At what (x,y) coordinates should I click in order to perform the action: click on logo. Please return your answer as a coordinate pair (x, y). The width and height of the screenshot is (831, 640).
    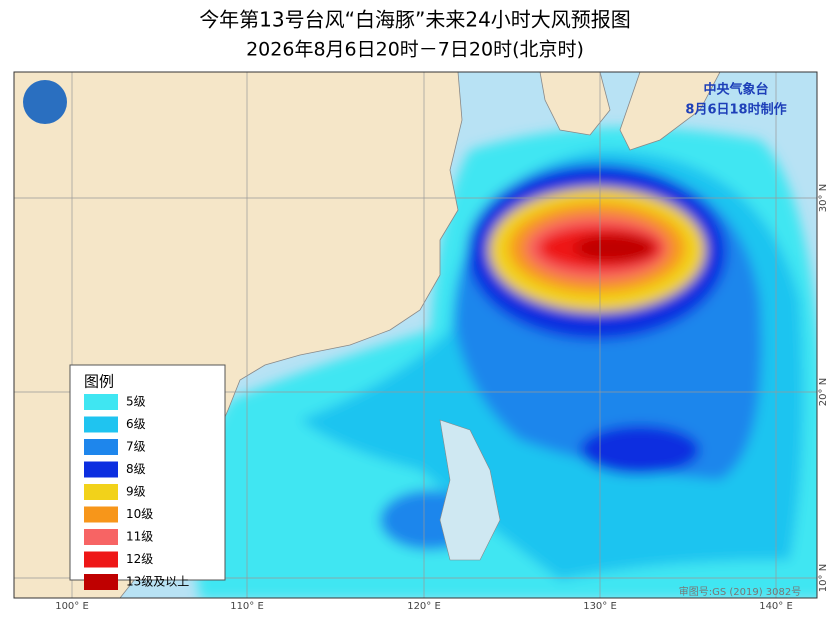
    Looking at the image, I should click on (45, 102).